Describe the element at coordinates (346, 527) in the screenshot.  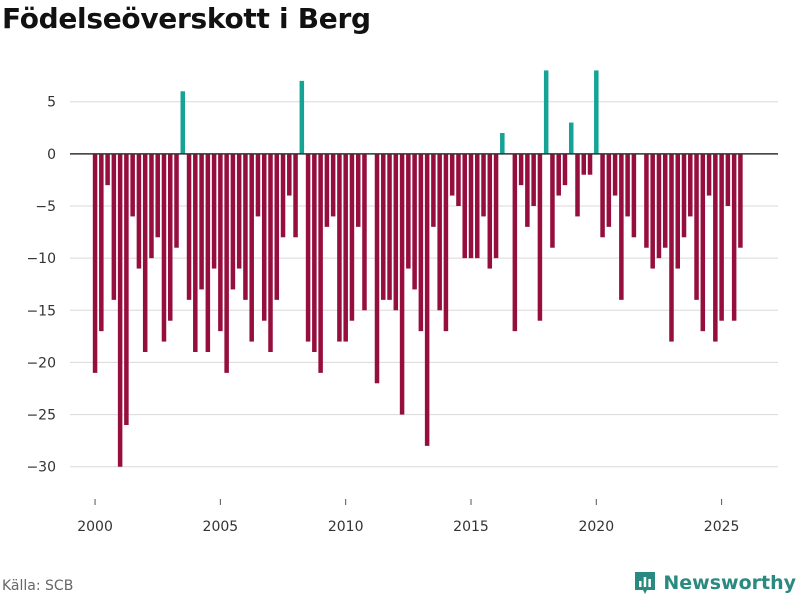
I see `x-tick-label: 2010` at that location.